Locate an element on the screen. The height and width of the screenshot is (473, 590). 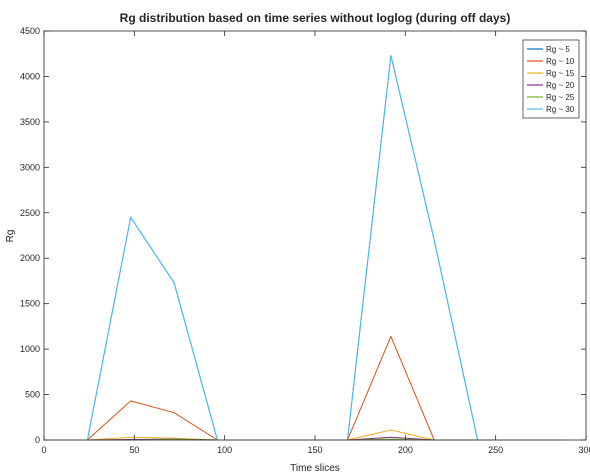
legend-label-5: Rg ~ 25 is located at coordinates (560, 97).